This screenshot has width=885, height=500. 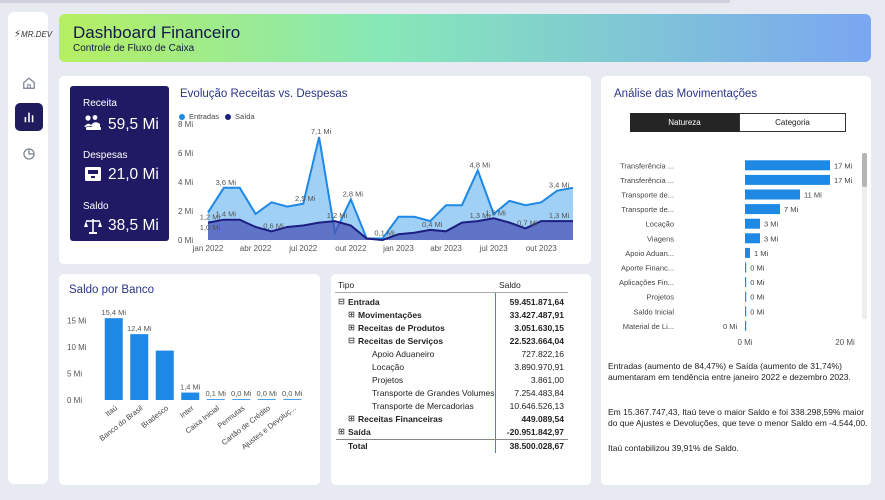 I want to click on people-money-icon, so click(x=92, y=122).